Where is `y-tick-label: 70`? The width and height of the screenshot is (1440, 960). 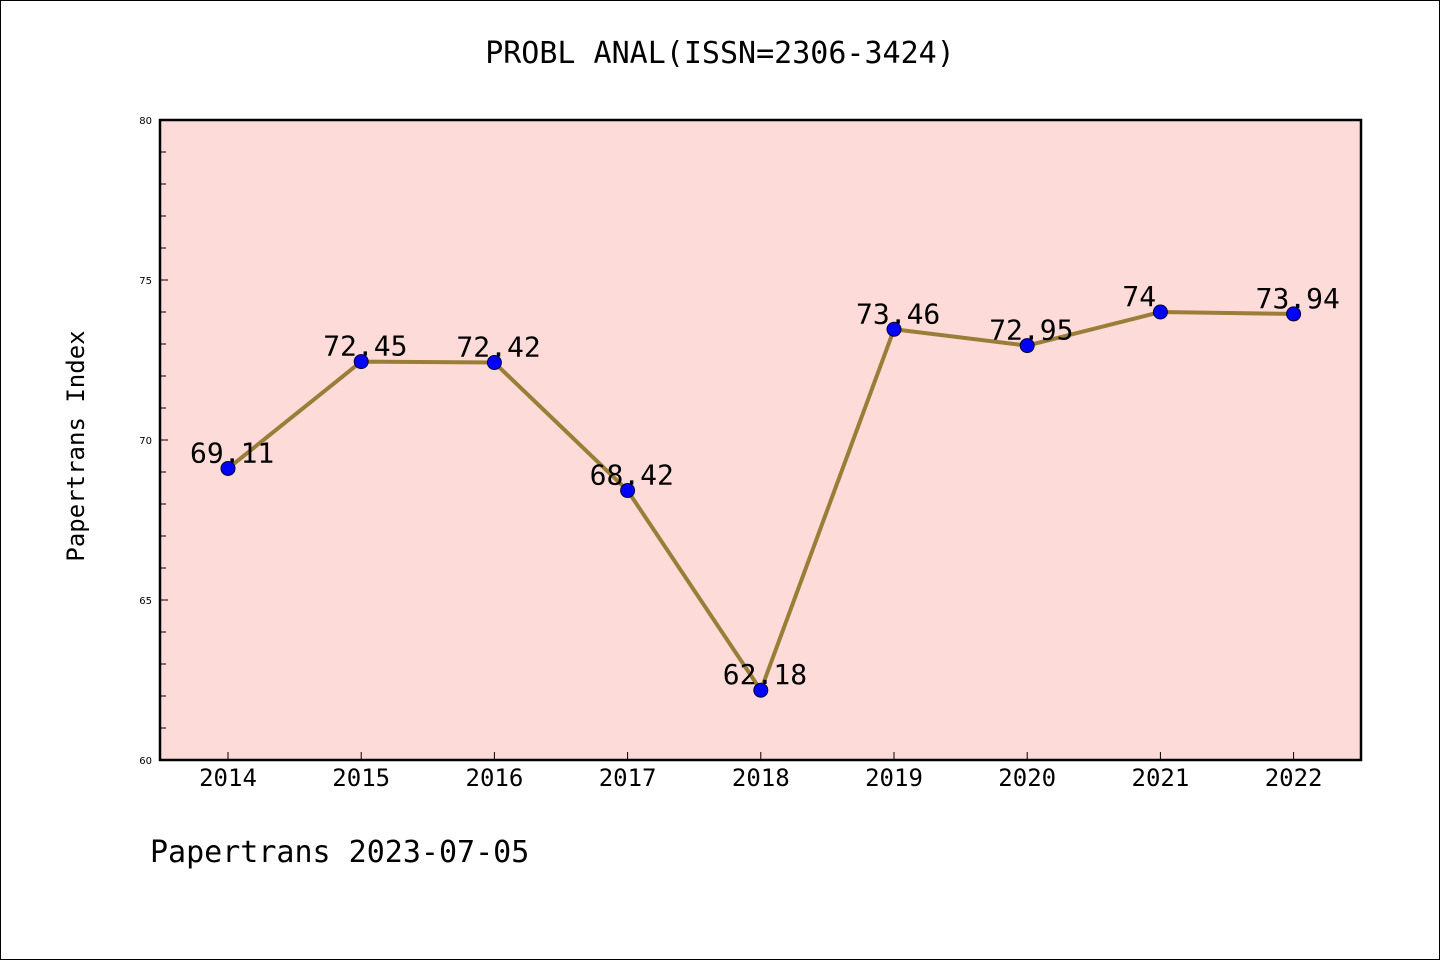
y-tick-label: 70 is located at coordinates (145, 441).